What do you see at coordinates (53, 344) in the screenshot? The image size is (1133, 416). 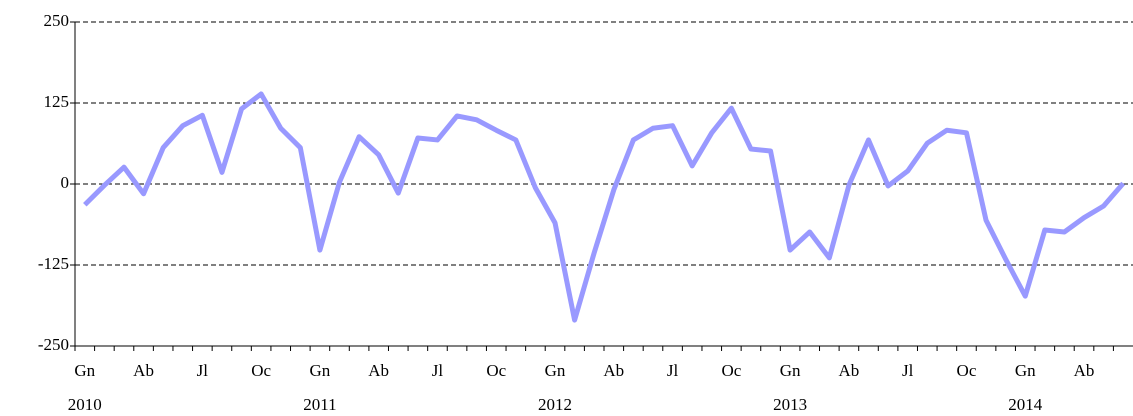 I see `y-tick-label: -250` at bounding box center [53, 344].